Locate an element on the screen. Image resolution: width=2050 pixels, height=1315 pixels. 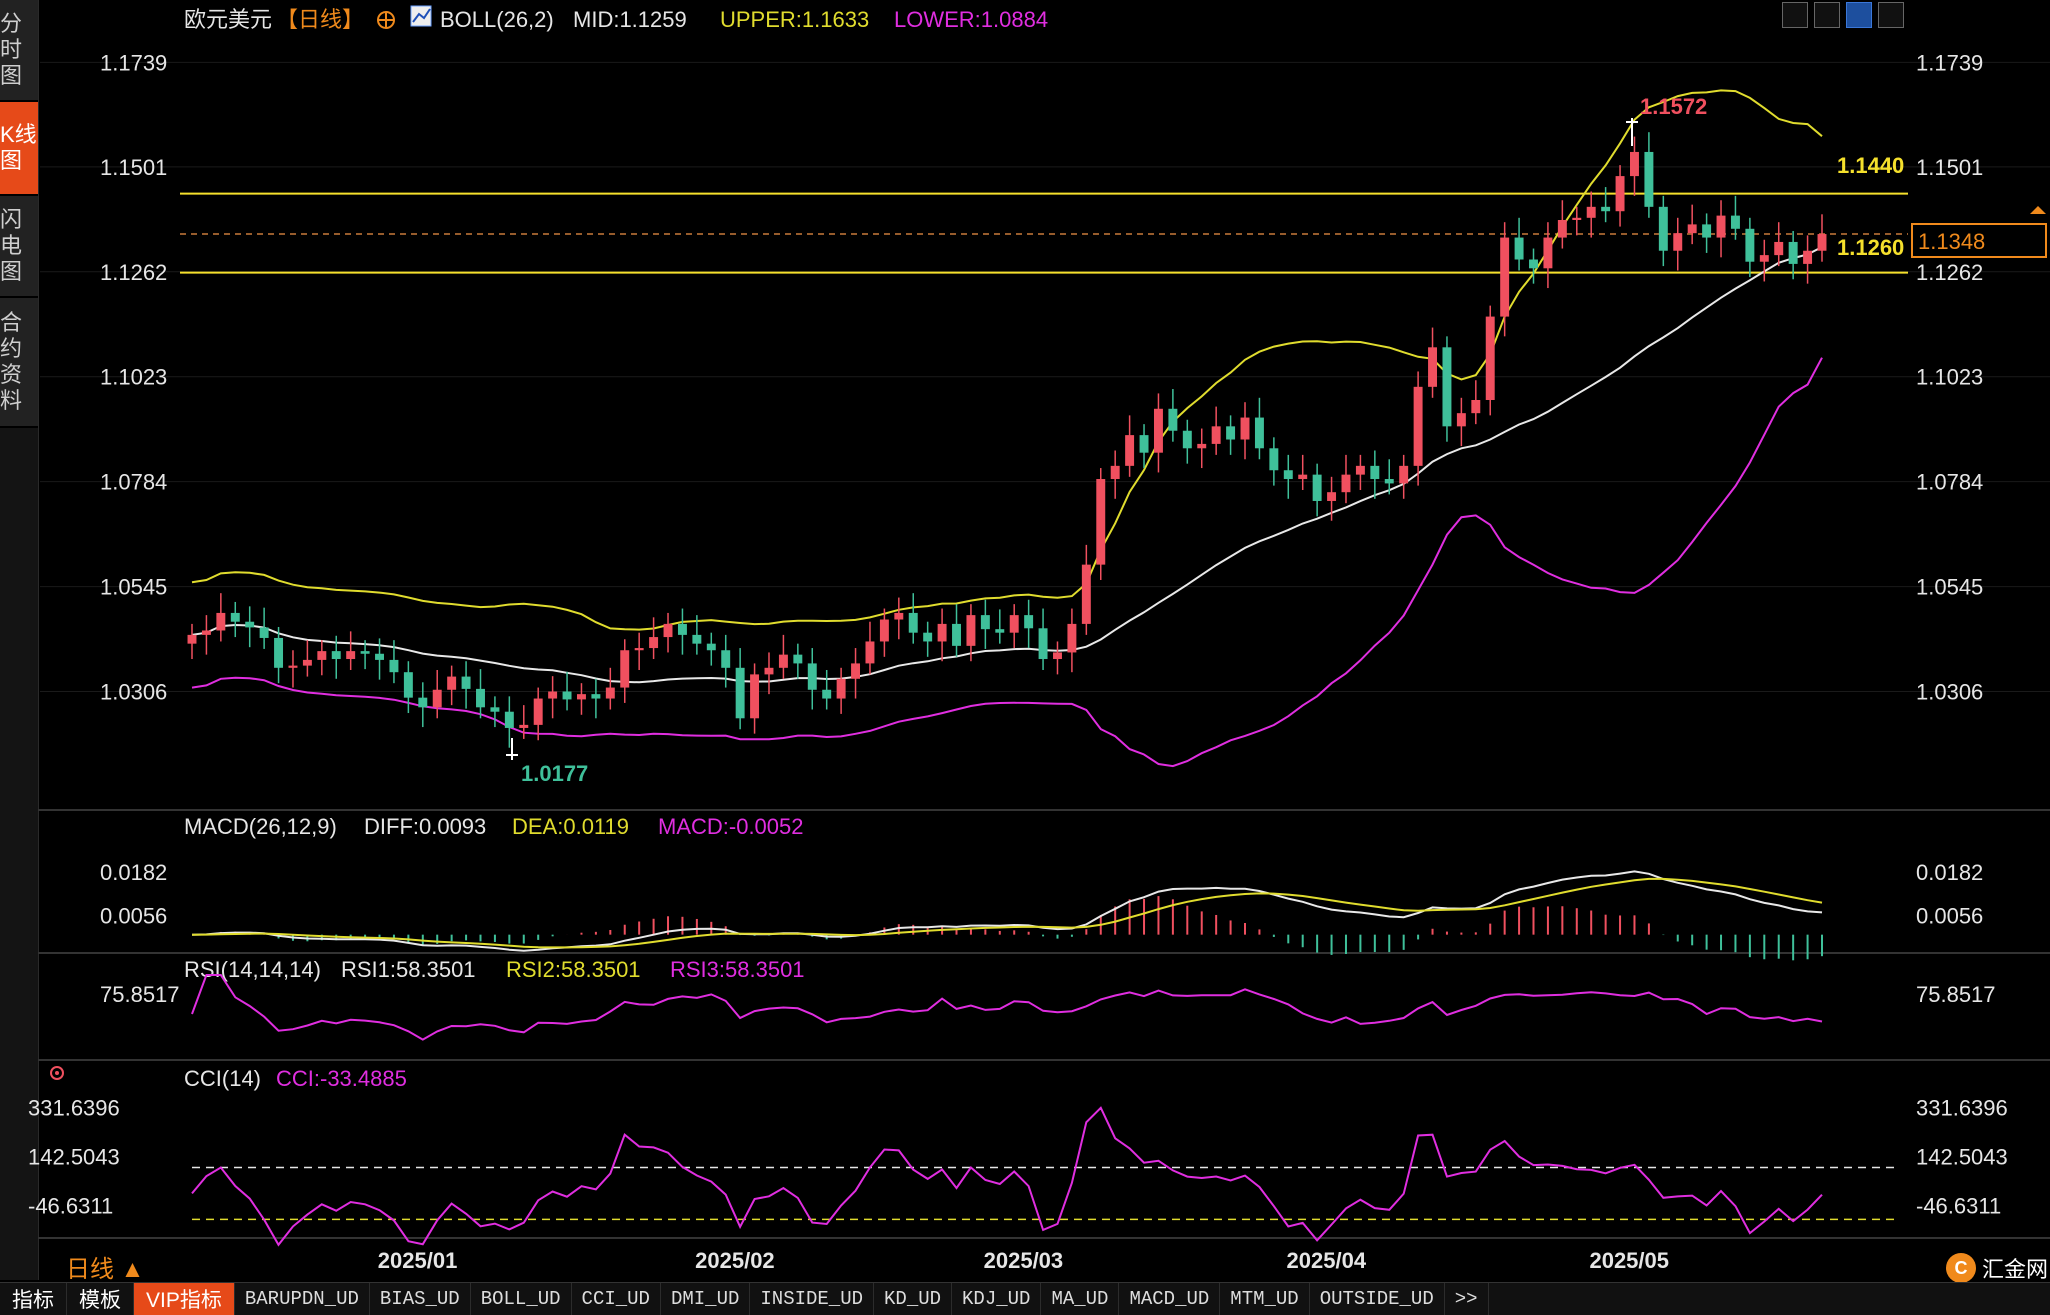
indicator-tab-10: KDJ_UD is located at coordinates (997, 1299).